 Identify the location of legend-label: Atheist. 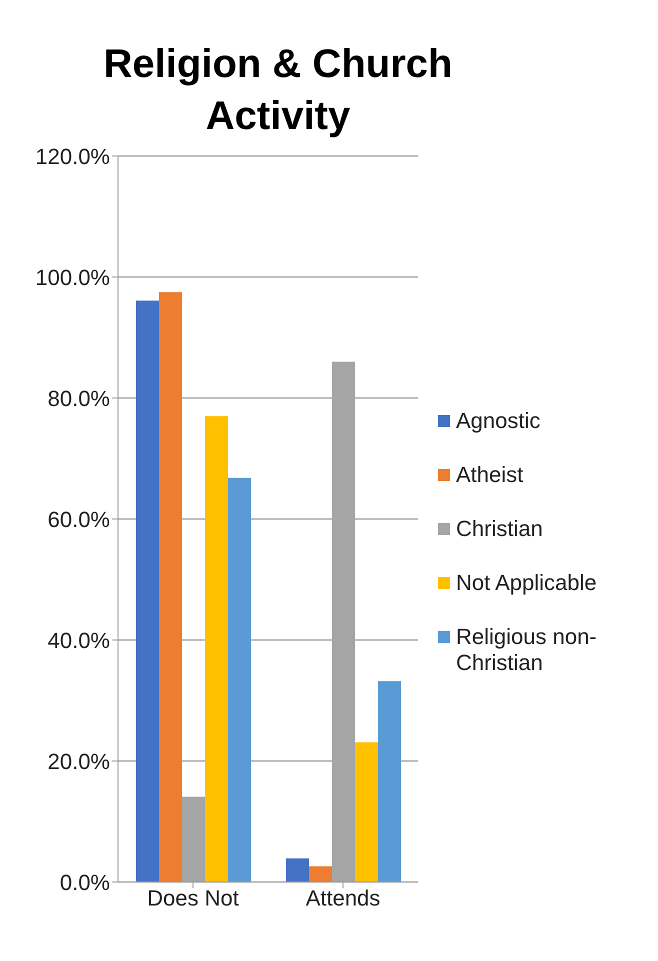
(490, 475).